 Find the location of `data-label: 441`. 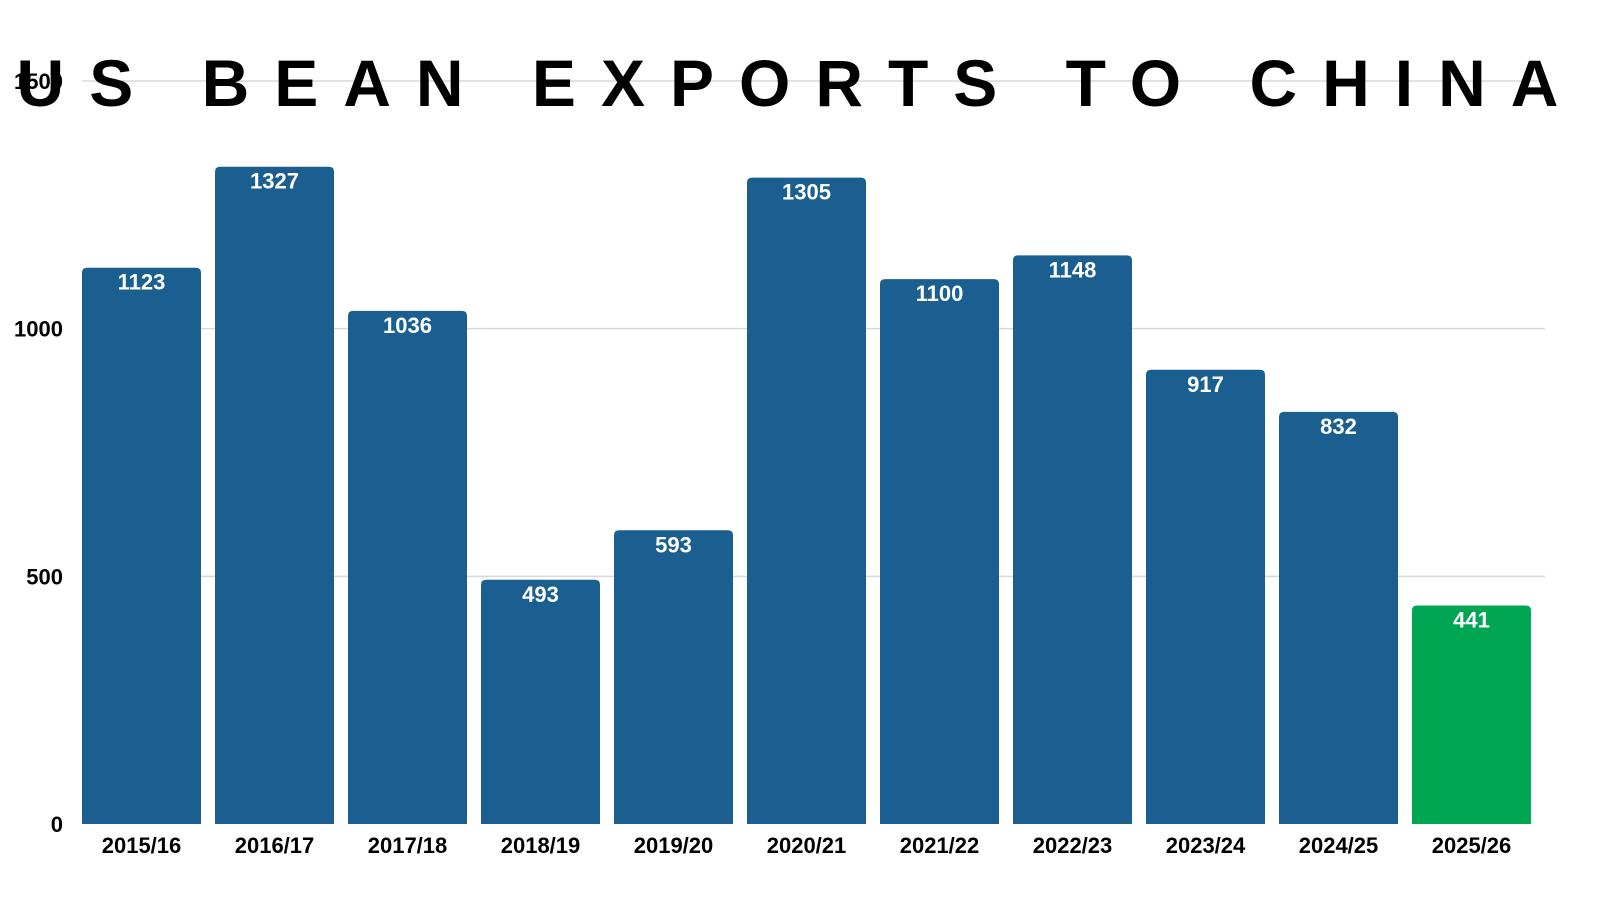

data-label: 441 is located at coordinates (1471, 620).